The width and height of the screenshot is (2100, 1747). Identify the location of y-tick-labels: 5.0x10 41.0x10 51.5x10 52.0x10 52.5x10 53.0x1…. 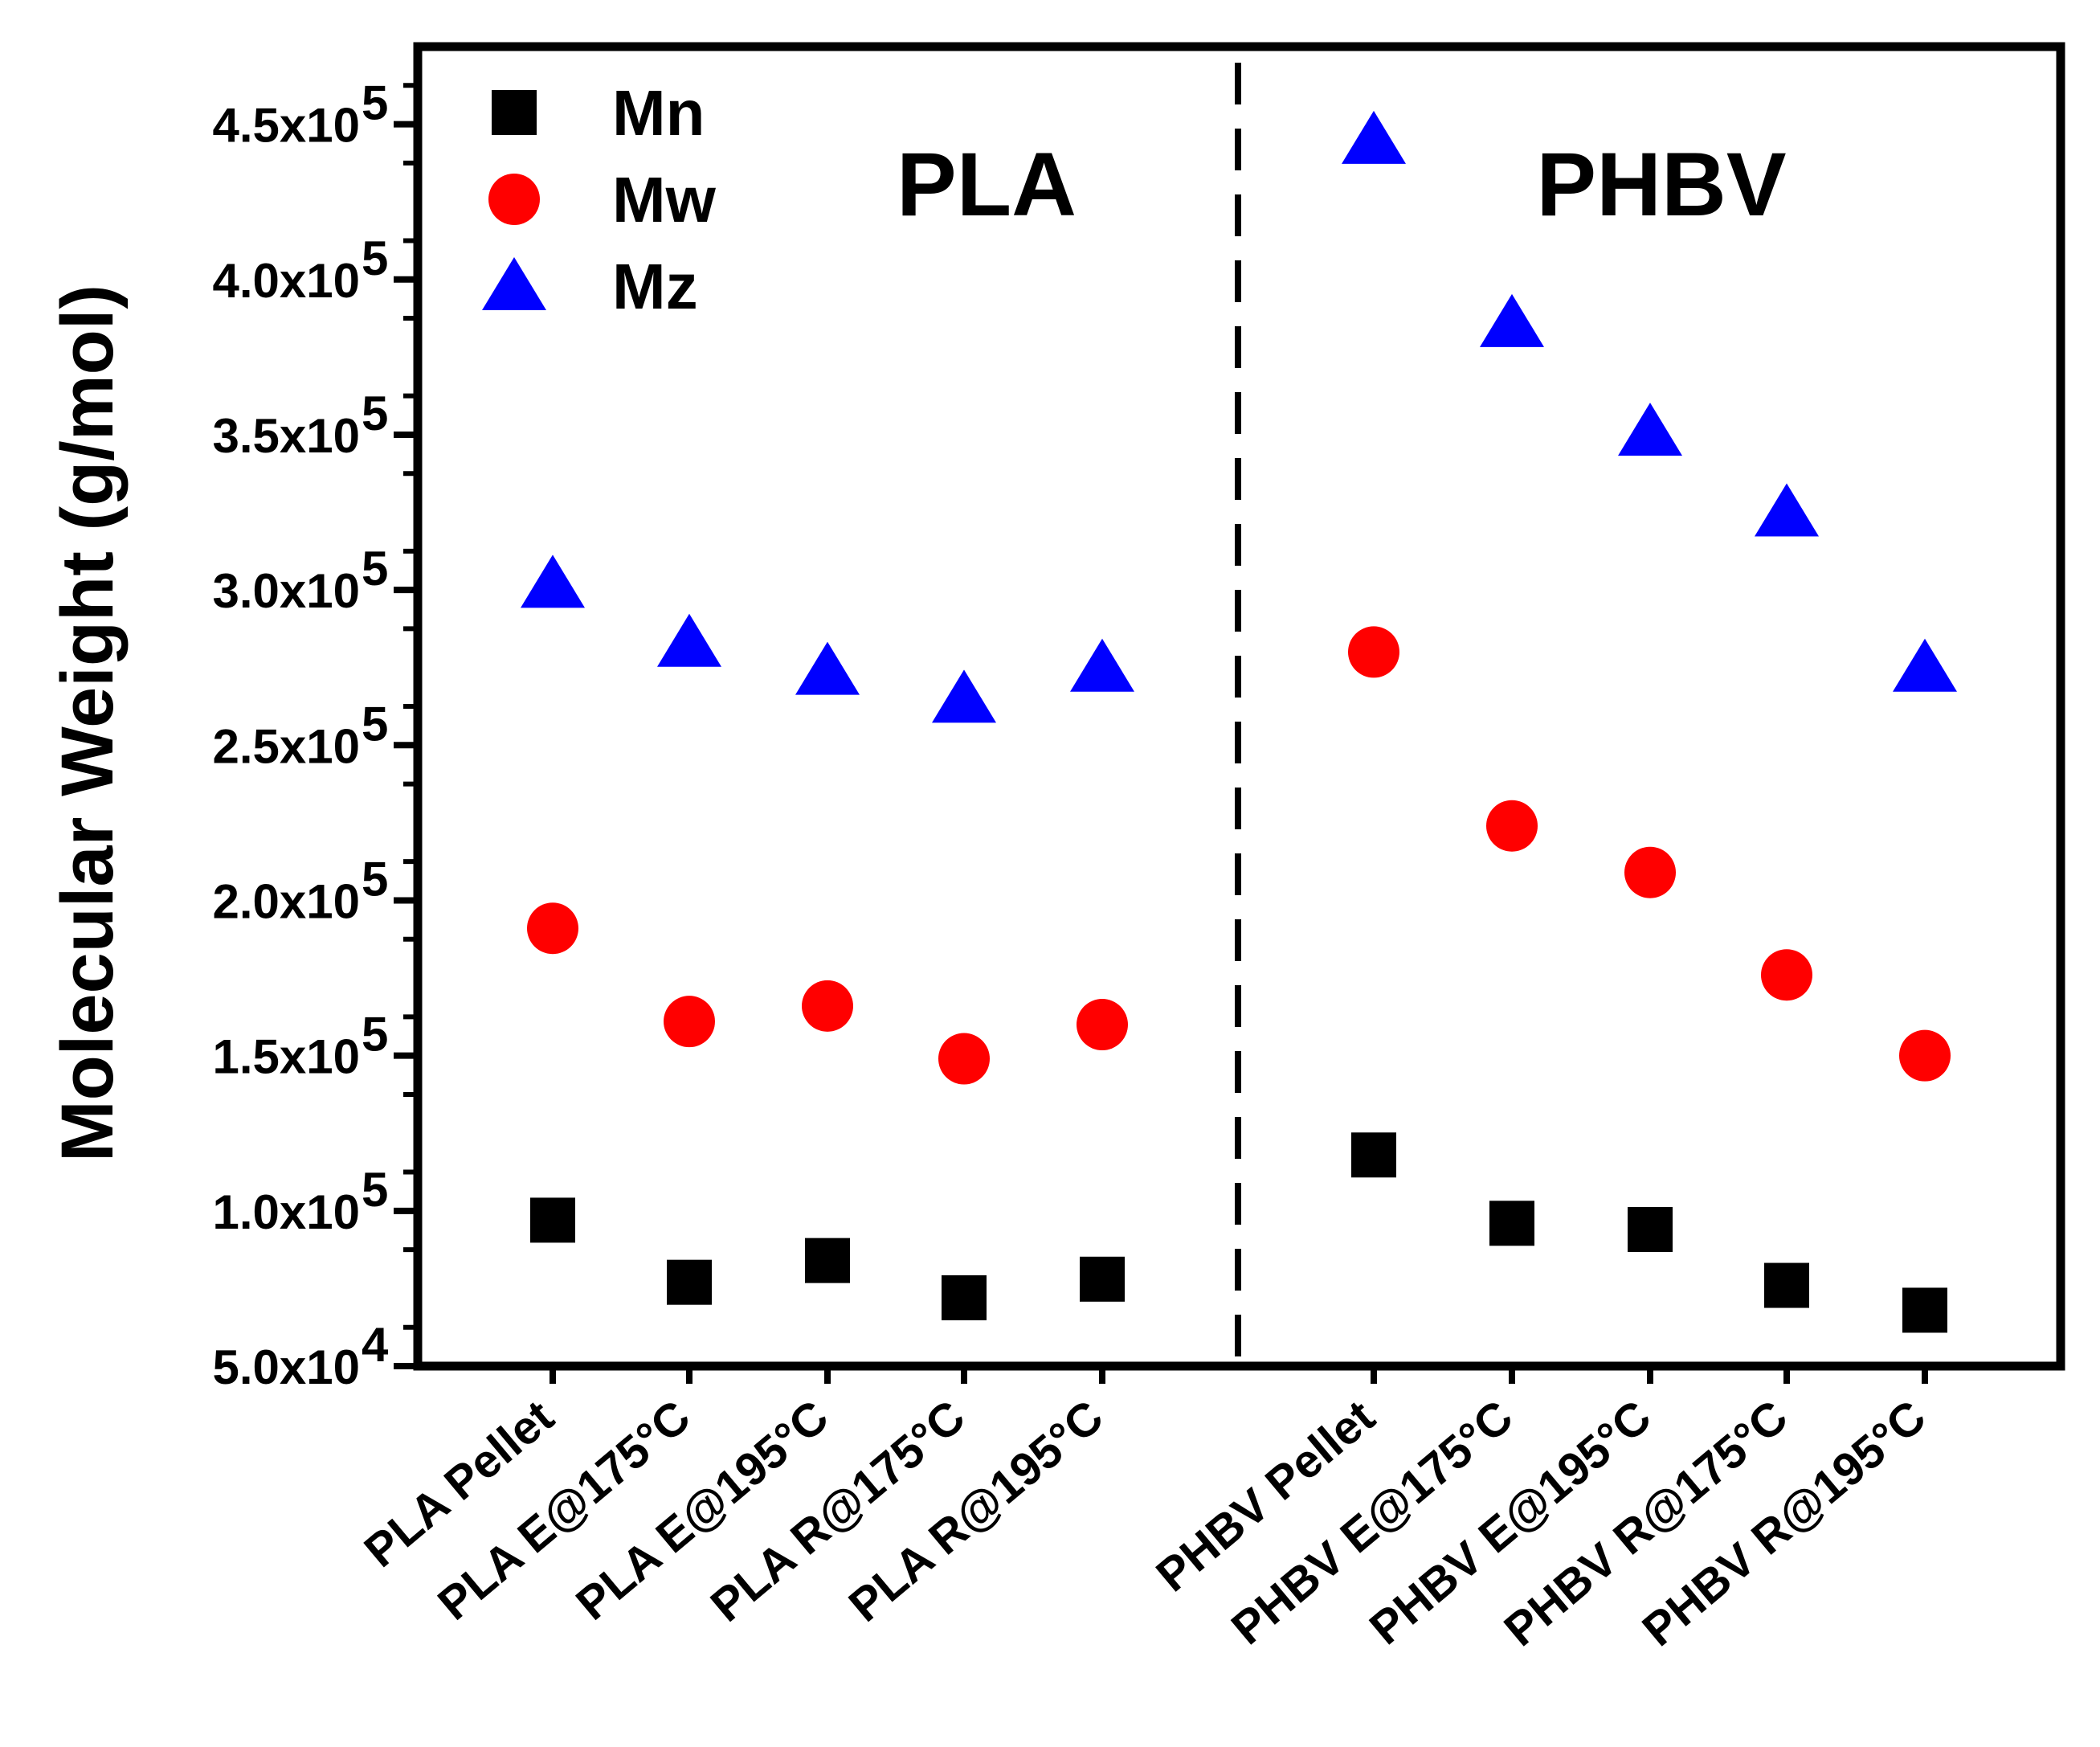
(300, 735).